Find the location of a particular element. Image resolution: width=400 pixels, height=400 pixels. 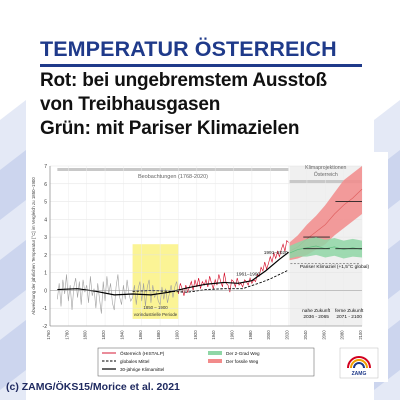

y-tick-label: 3 is located at coordinates (45, 238).